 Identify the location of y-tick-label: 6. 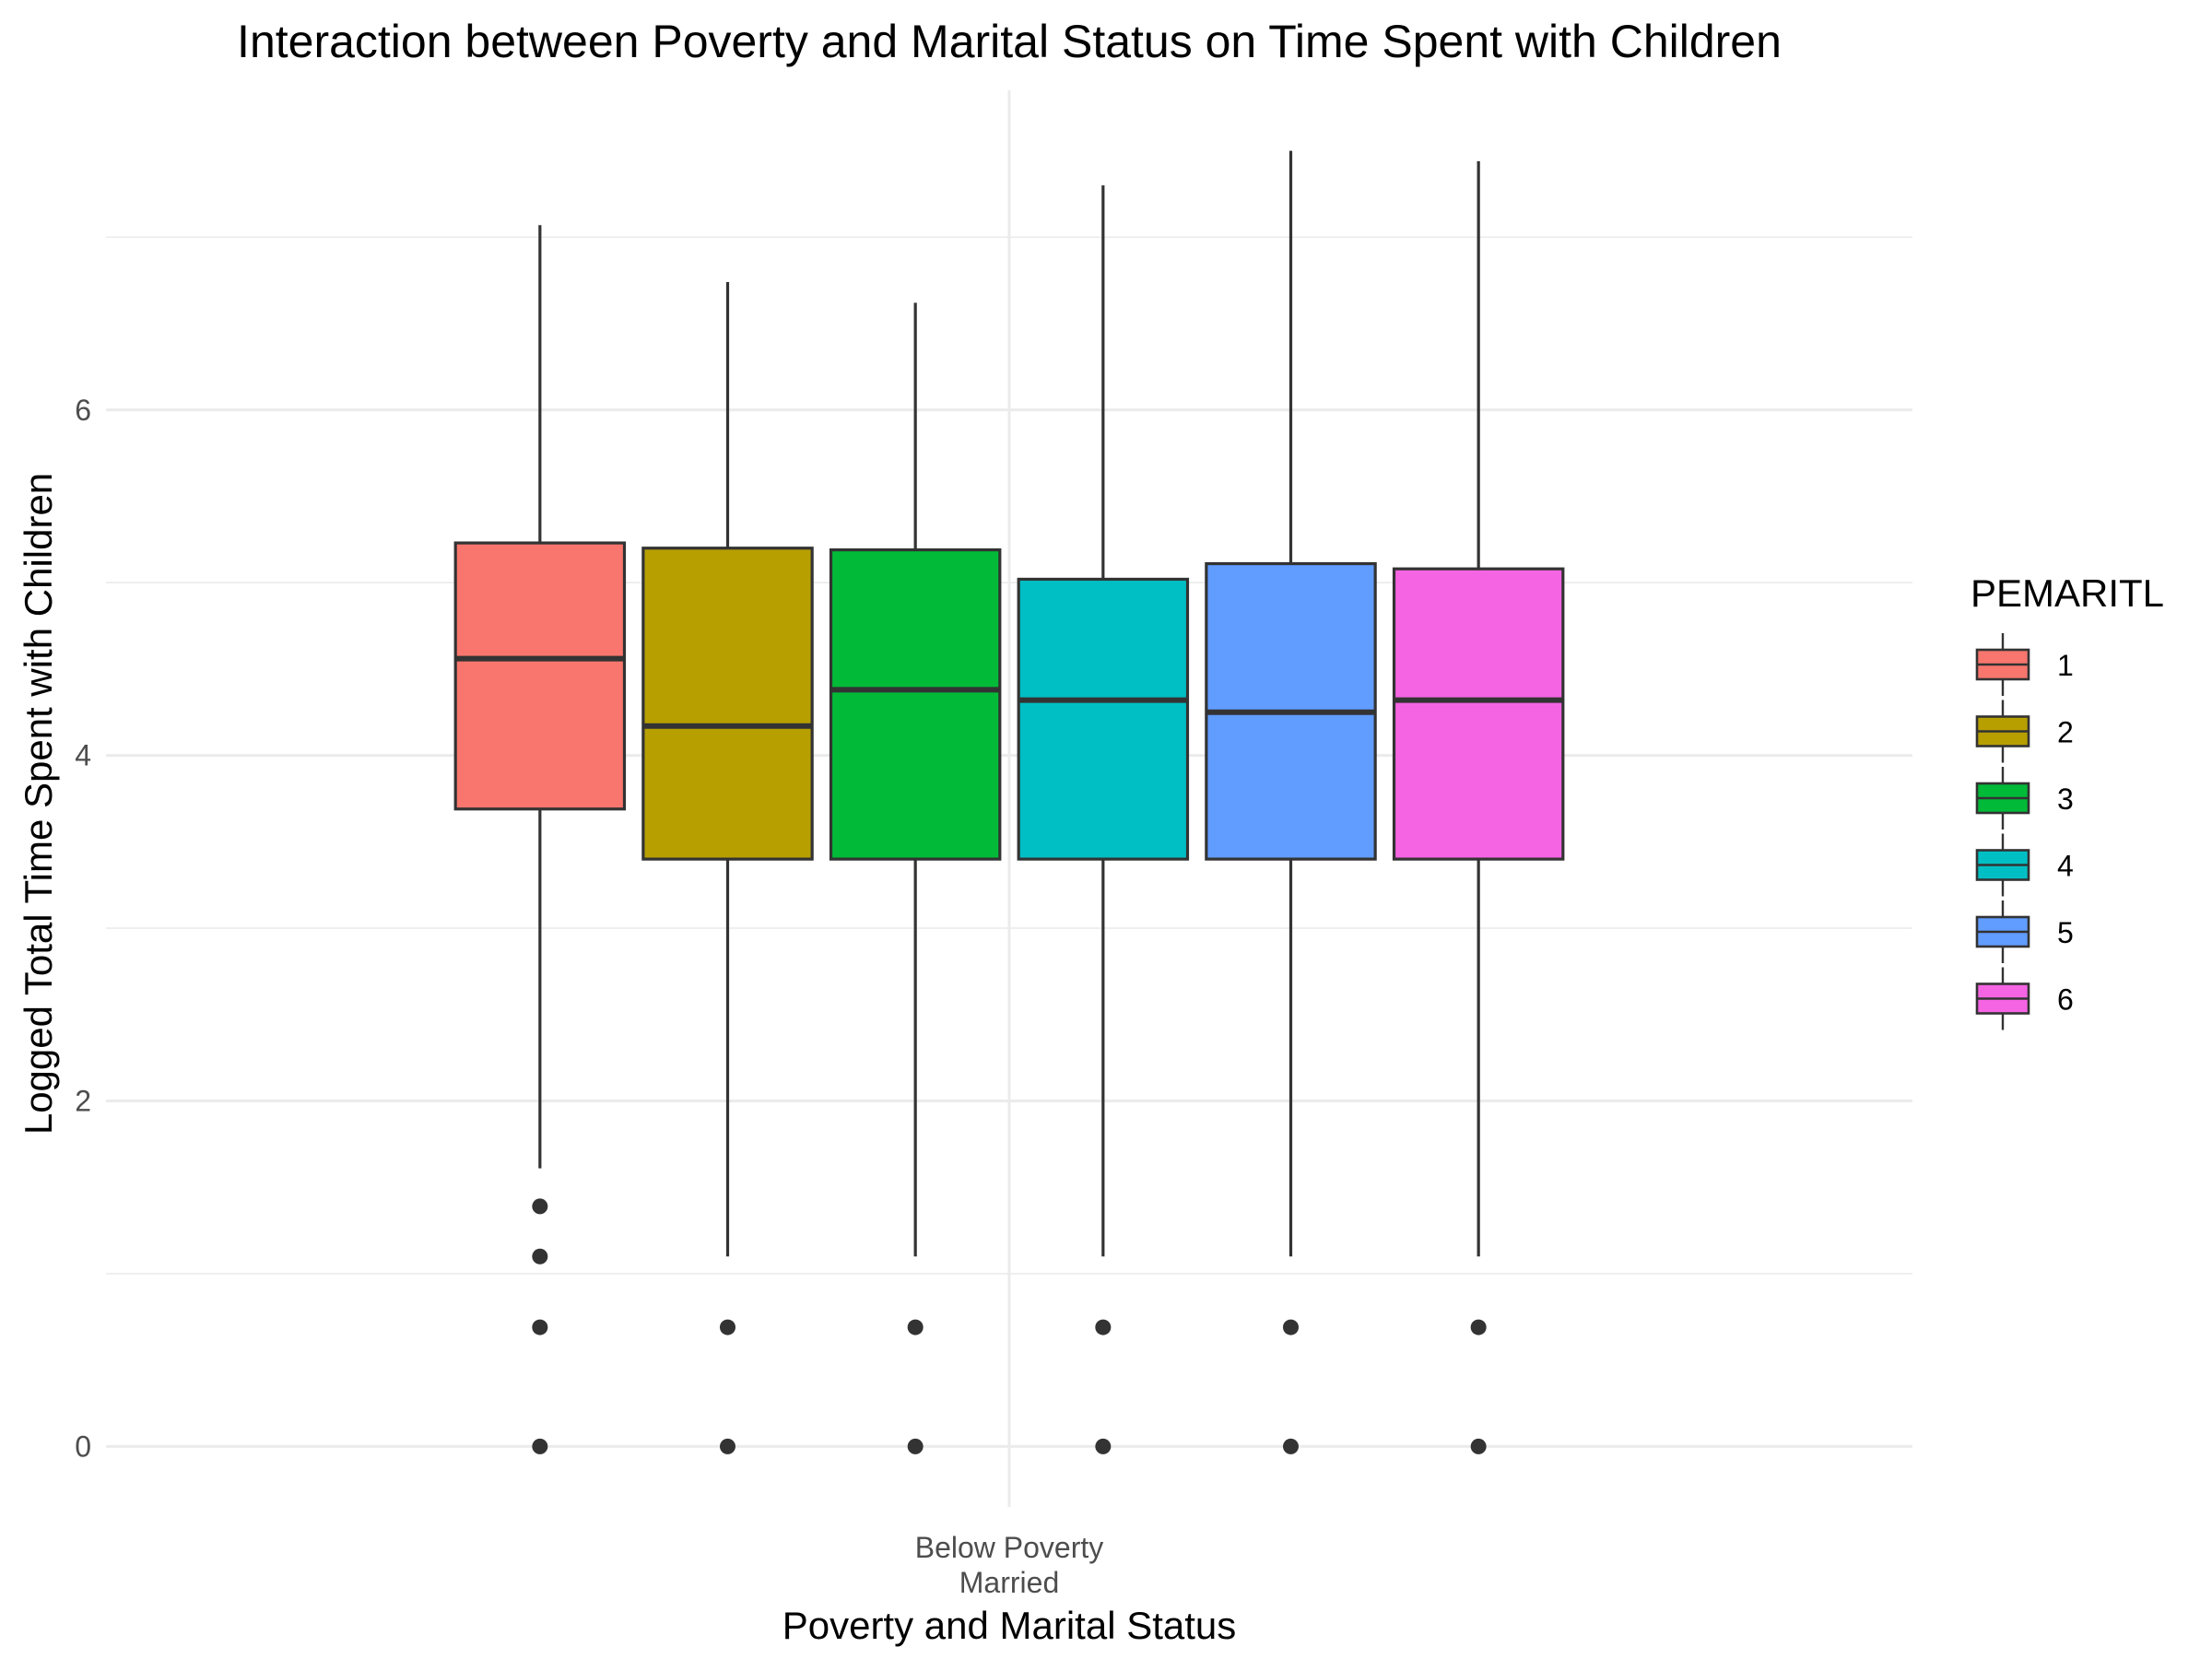
(83, 410).